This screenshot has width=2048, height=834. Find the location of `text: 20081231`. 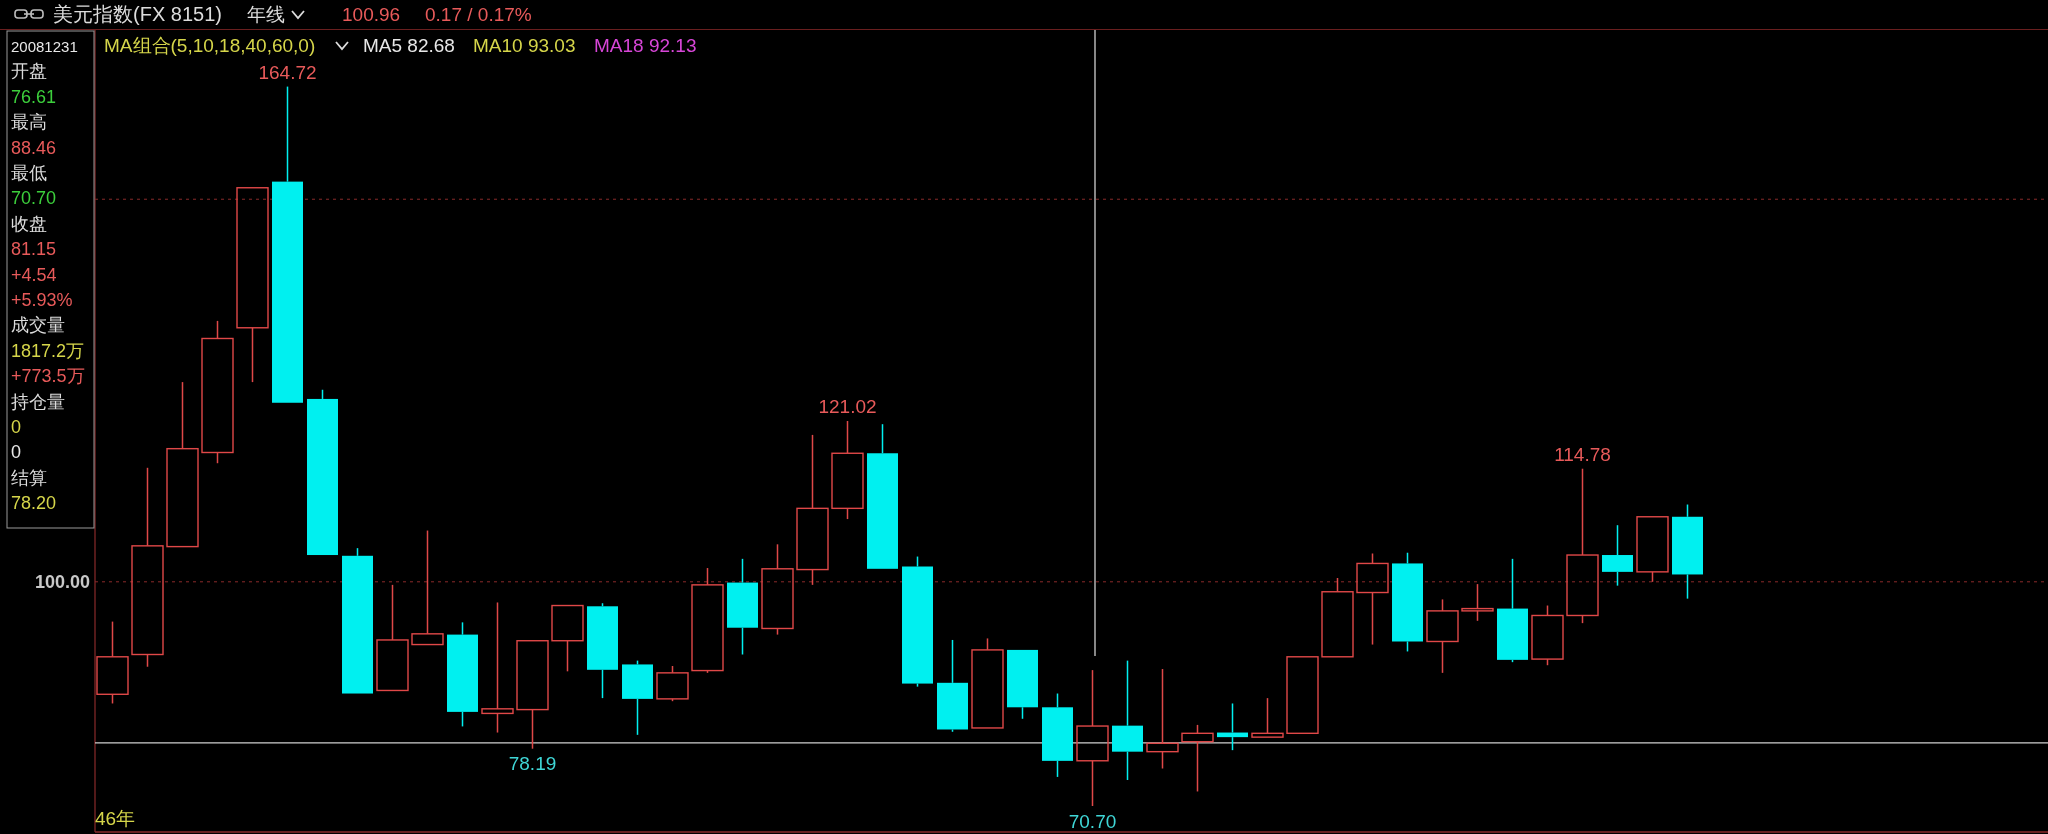

text: 20081231 is located at coordinates (44, 46).